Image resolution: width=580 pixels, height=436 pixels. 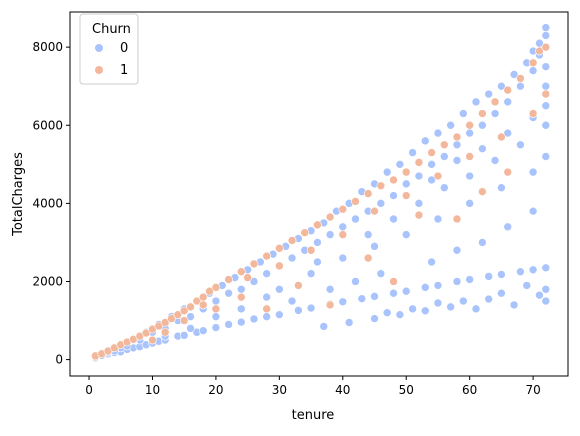 What do you see at coordinates (89, 390) in the screenshot?
I see `x-tick-label: 0` at bounding box center [89, 390].